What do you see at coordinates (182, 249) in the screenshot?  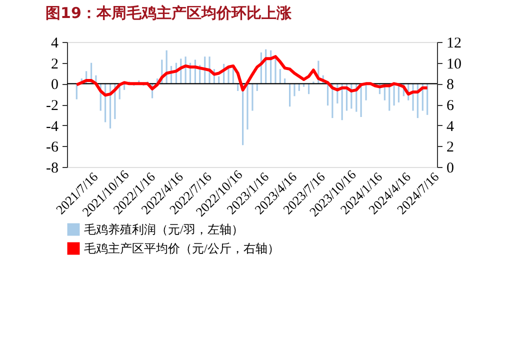 I see `legend-label: 毛鸡主产区平均价（元/公斤，右轴）` at bounding box center [182, 249].